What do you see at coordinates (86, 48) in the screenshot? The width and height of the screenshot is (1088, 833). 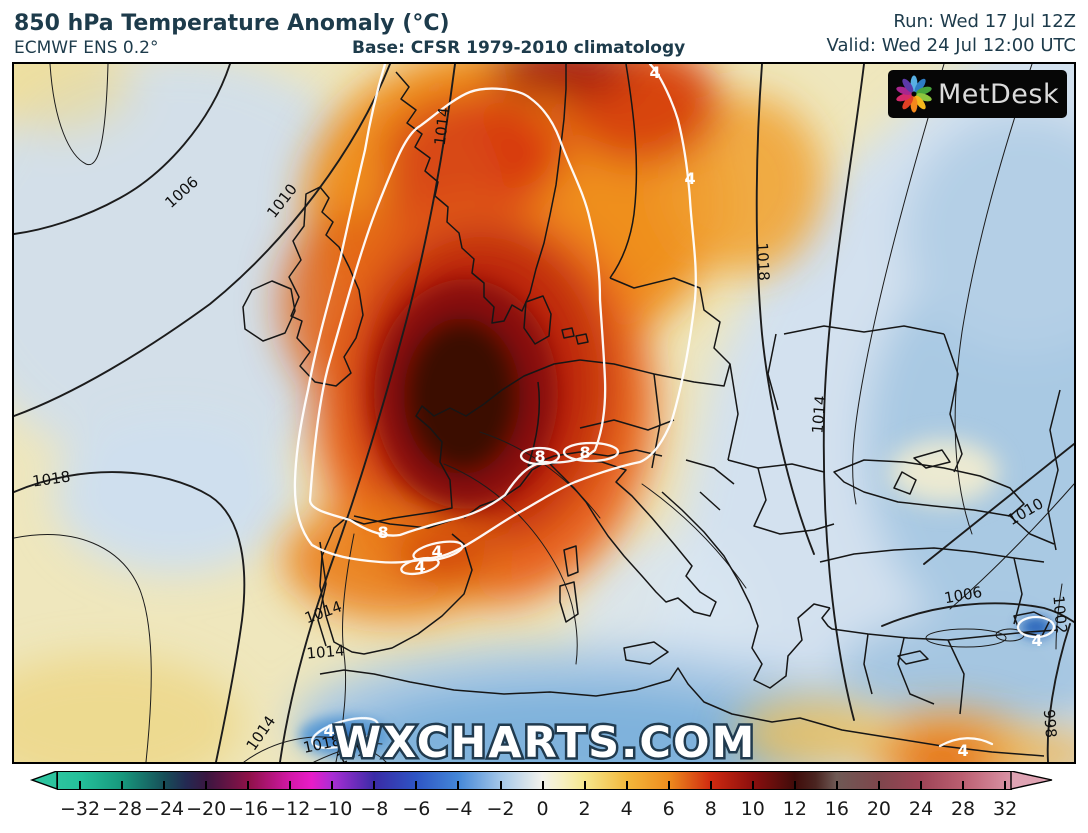 I see `model-label: ECMWF ENS 0.2°` at bounding box center [86, 48].